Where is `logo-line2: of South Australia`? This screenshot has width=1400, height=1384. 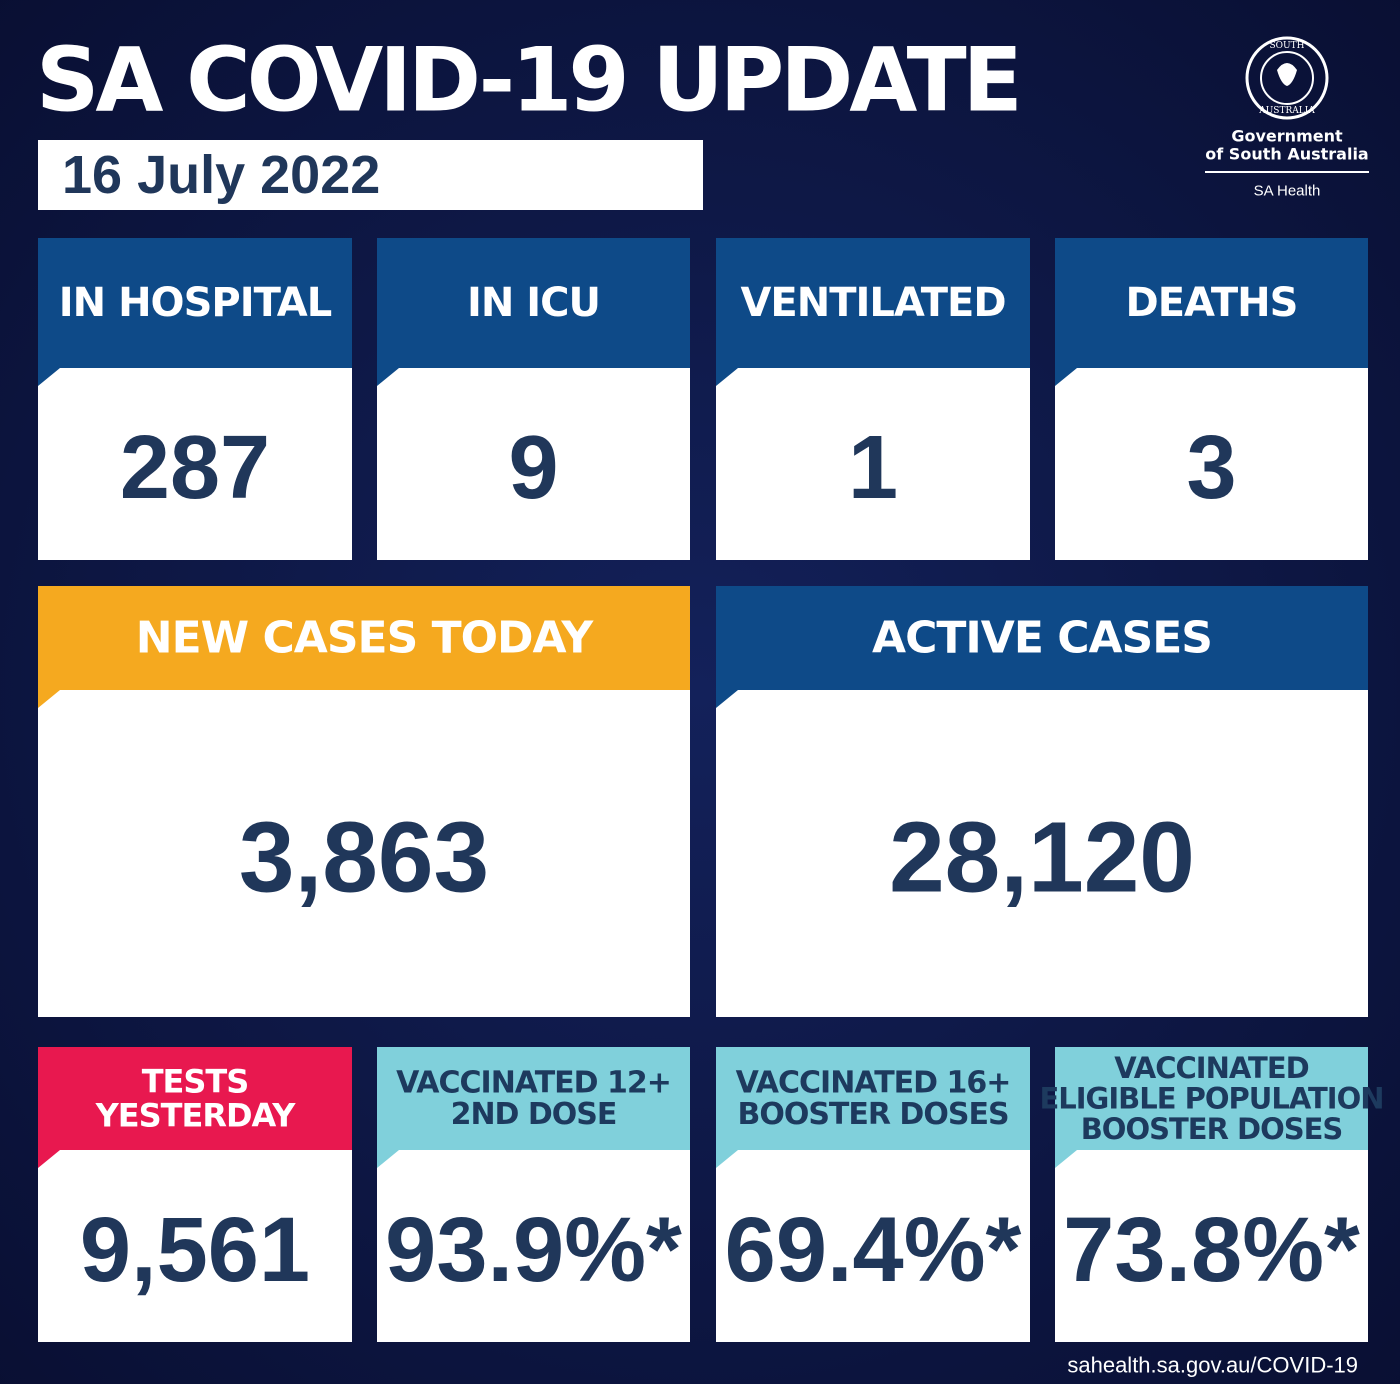
logo-line2: of South Australia is located at coordinates (1286, 154).